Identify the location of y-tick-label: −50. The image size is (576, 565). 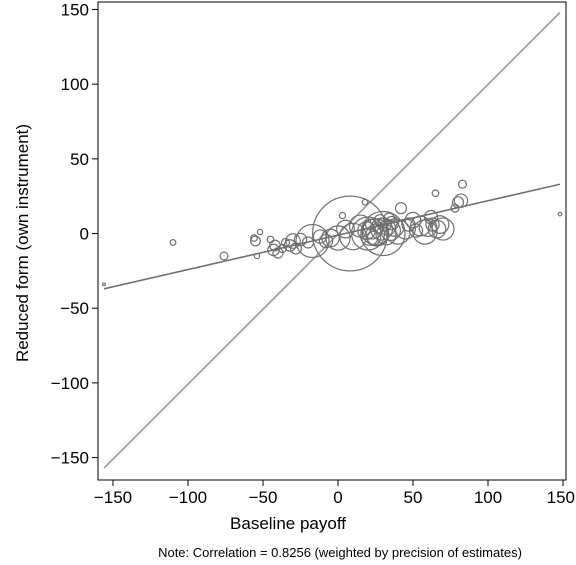
(74, 308).